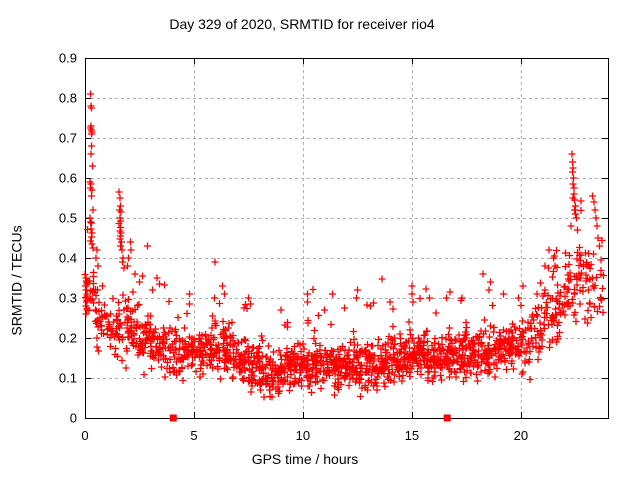 The image size is (640, 480). What do you see at coordinates (305, 459) in the screenshot?
I see `x-axis-label: GPS time / hours` at bounding box center [305, 459].